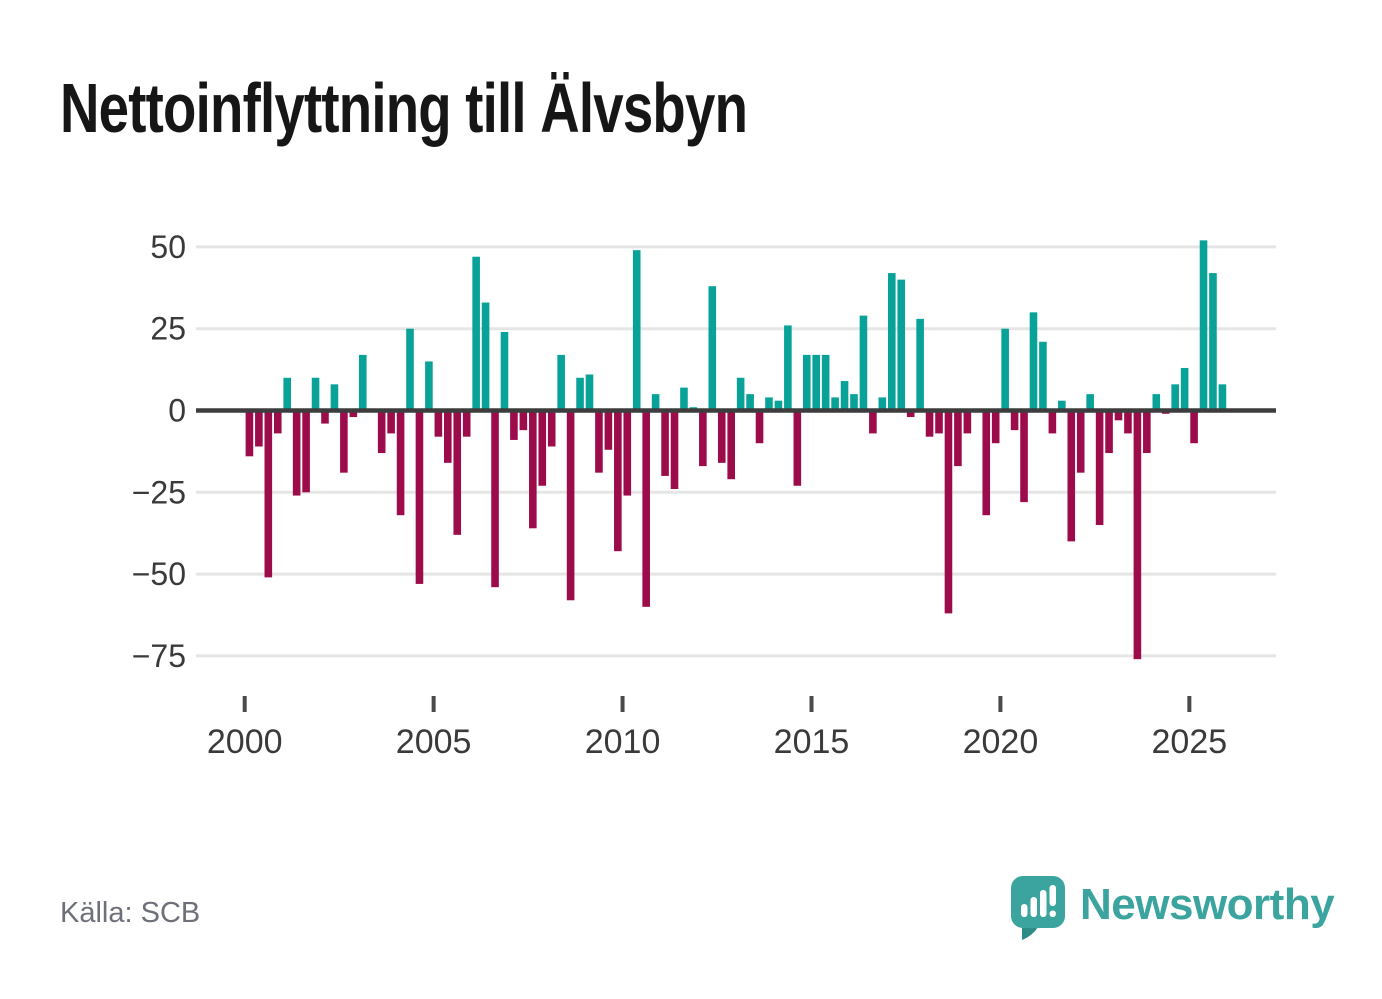  Describe the element at coordinates (854, 403) in the screenshot. I see `bar-2016Q1` at that location.